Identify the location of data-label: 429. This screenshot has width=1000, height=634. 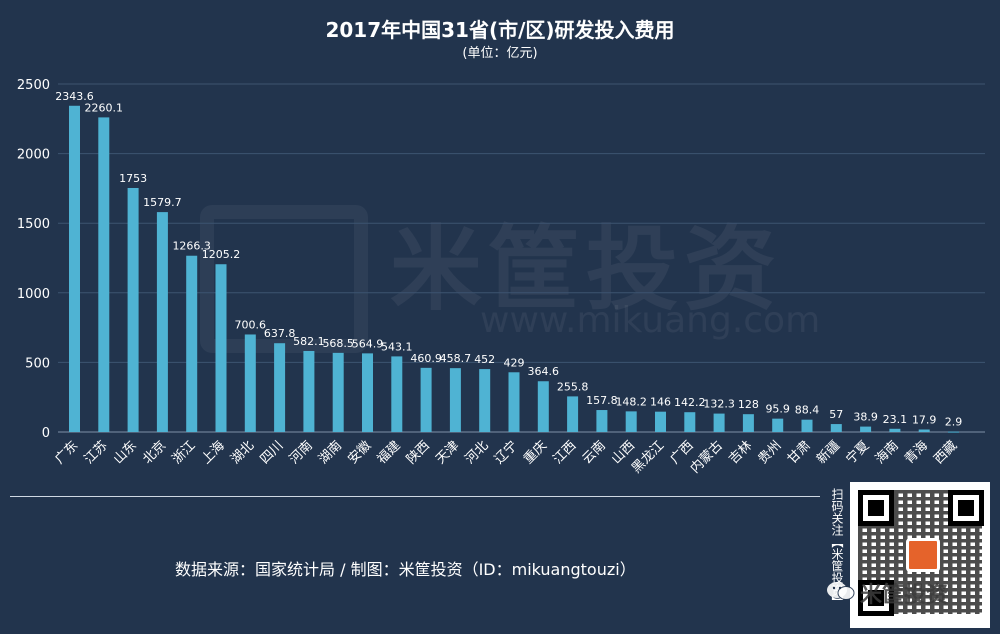
(514, 362).